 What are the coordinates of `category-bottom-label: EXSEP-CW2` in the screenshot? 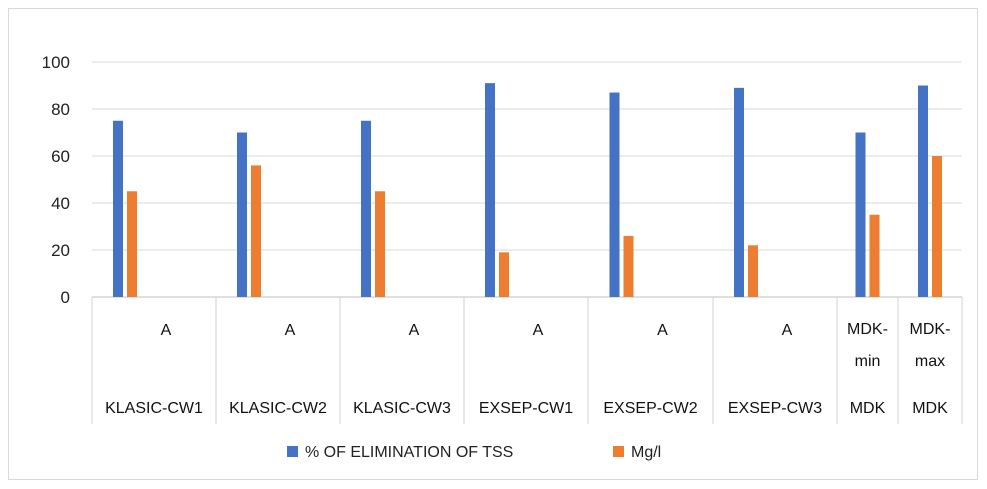 It's located at (650, 408).